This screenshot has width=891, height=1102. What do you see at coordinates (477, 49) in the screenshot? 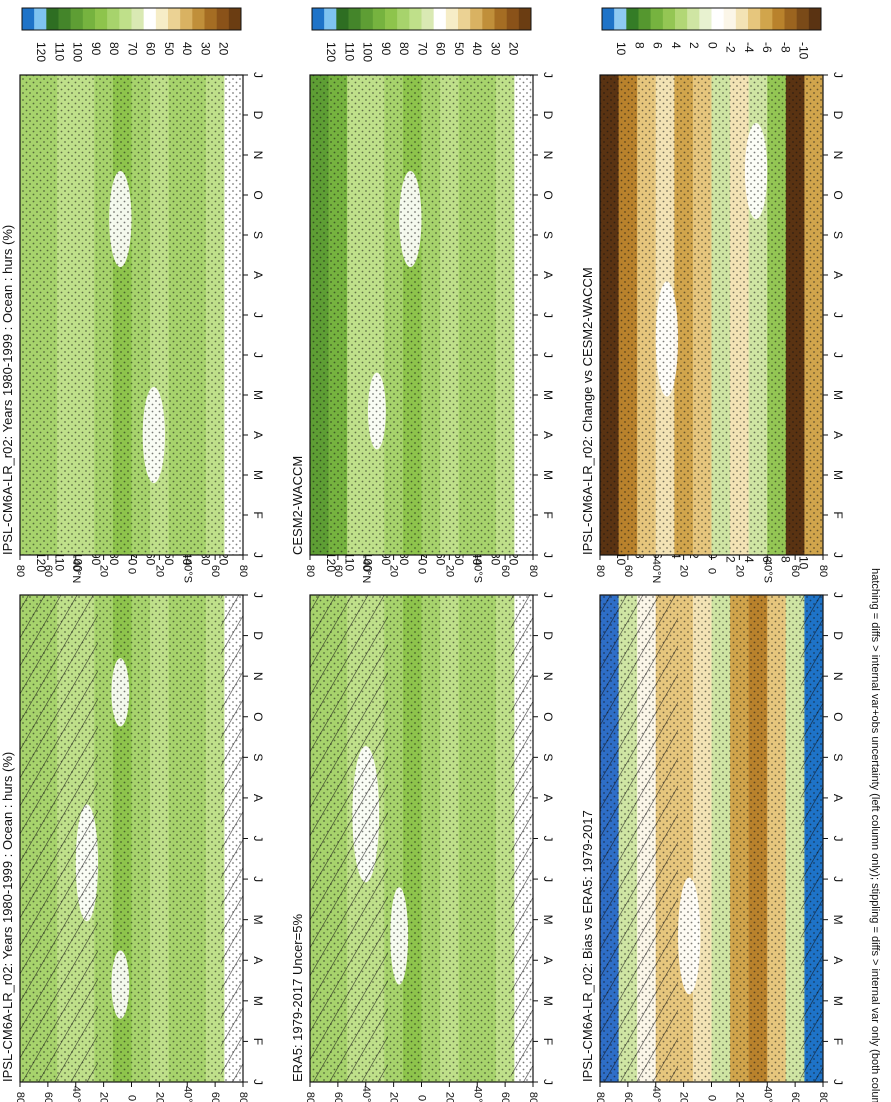
I see `colorbar-tick: 40` at bounding box center [477, 49].